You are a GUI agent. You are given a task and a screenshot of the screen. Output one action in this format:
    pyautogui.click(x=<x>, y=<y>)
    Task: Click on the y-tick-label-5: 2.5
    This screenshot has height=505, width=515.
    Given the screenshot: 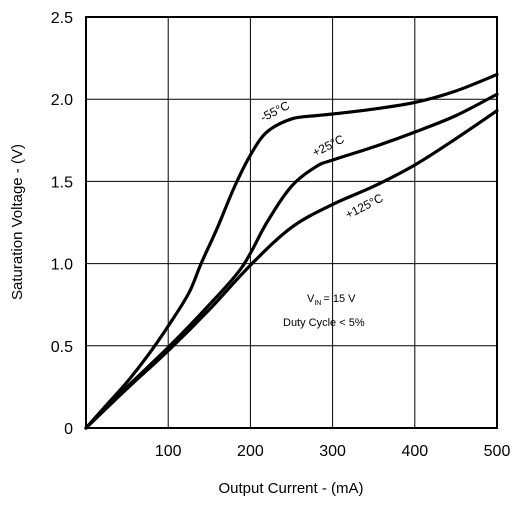 What is the action you would take?
    pyautogui.click(x=62, y=18)
    